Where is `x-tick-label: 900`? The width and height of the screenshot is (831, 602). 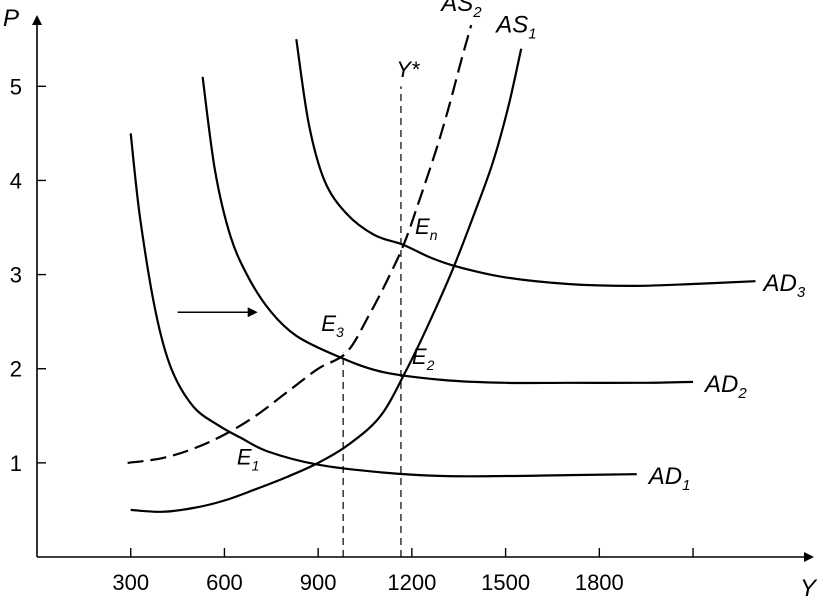
x-tick-label: 900 is located at coordinates (318, 582).